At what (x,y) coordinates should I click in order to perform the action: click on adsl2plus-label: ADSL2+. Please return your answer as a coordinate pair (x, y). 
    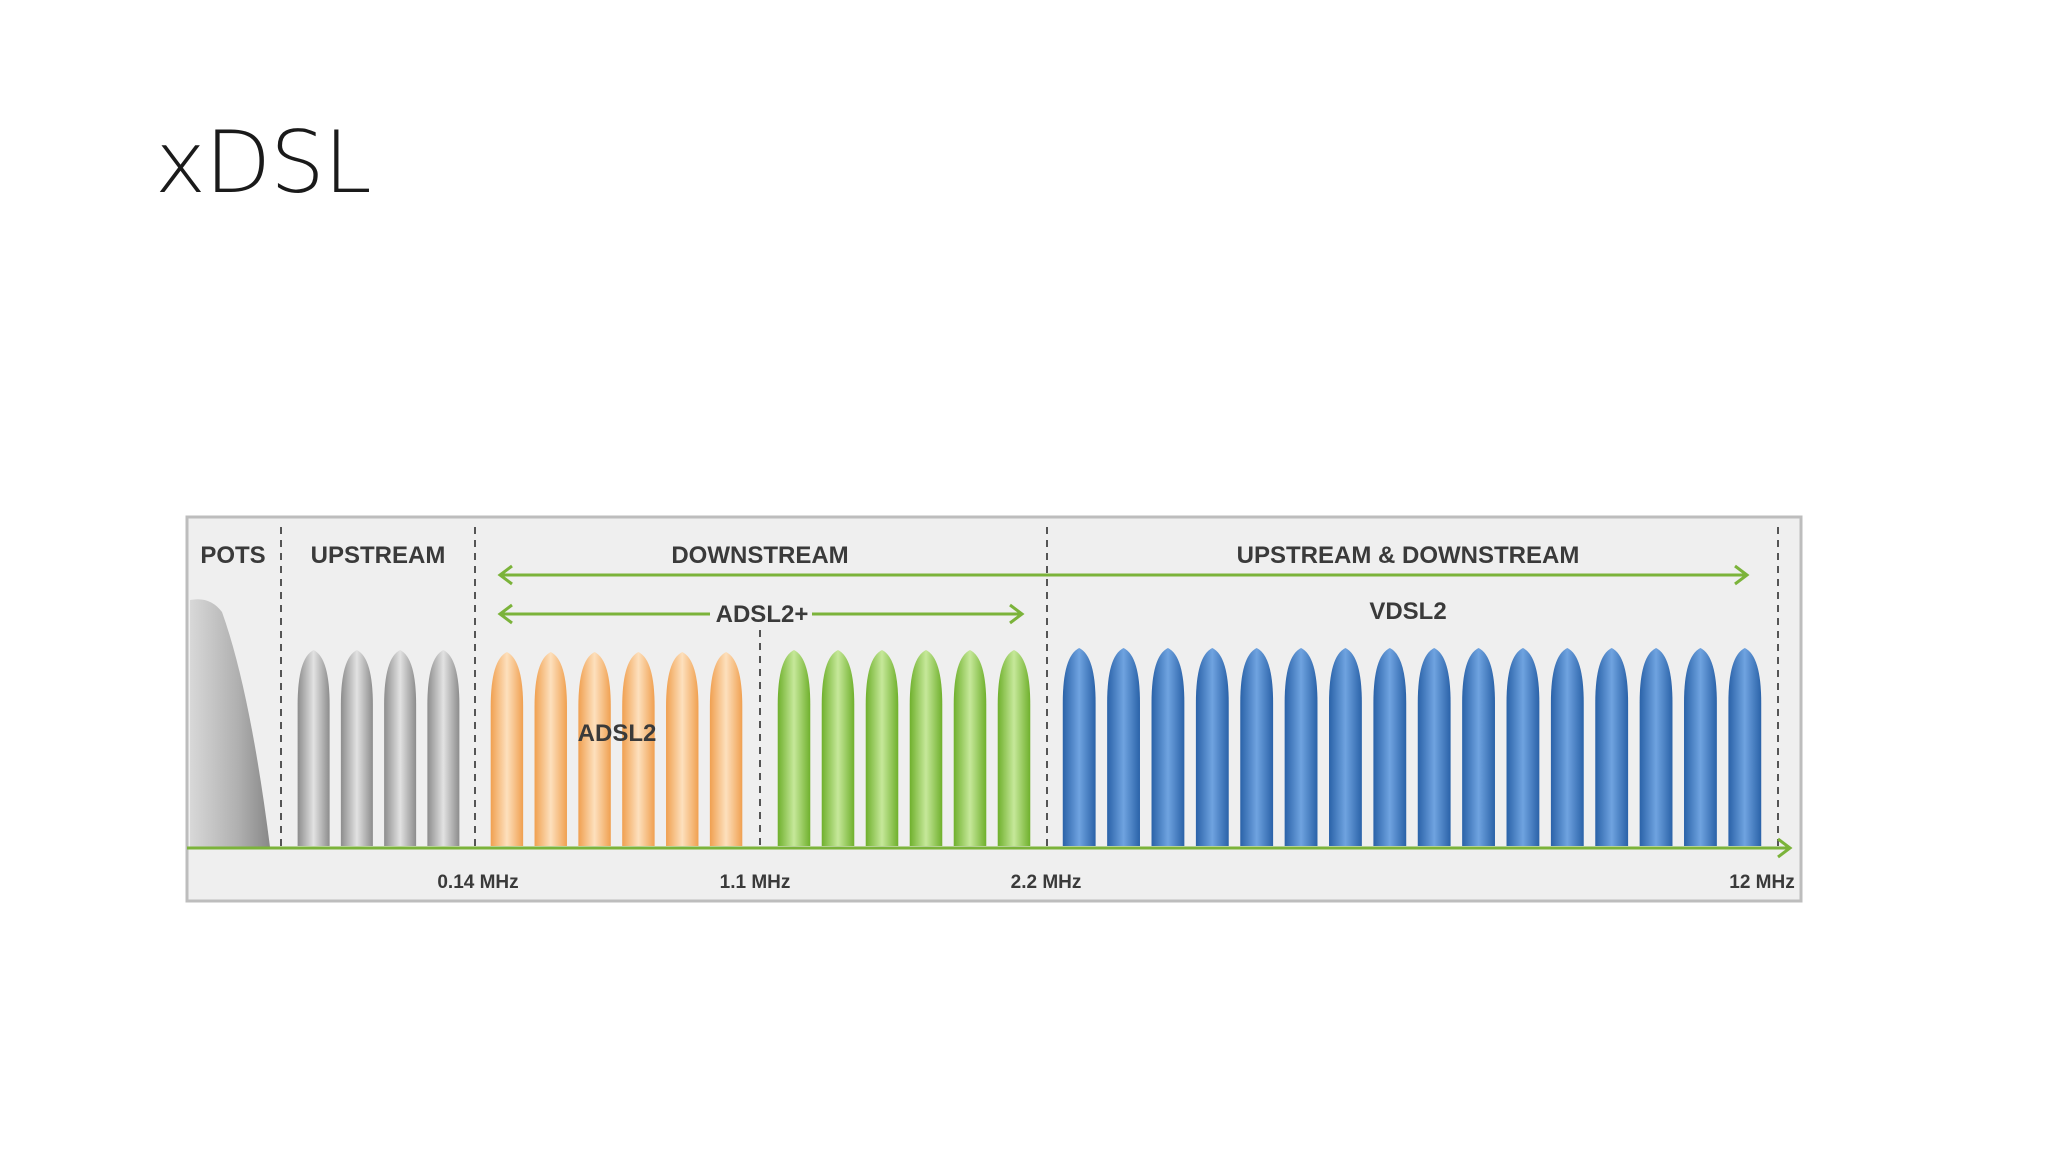
    Looking at the image, I should click on (762, 614).